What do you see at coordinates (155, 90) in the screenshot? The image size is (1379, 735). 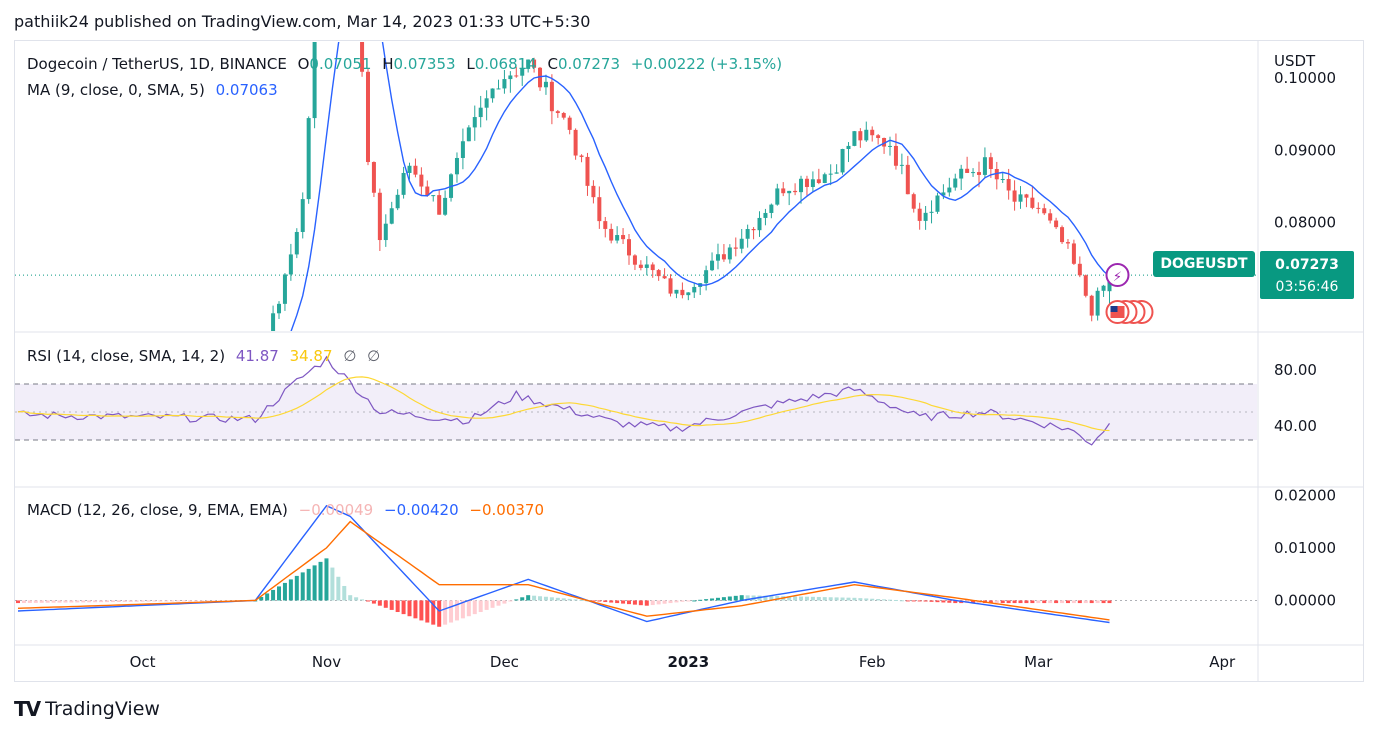 I see `ma-legend: MA (9, close, 0, SMA, 5) 0.07063` at bounding box center [155, 90].